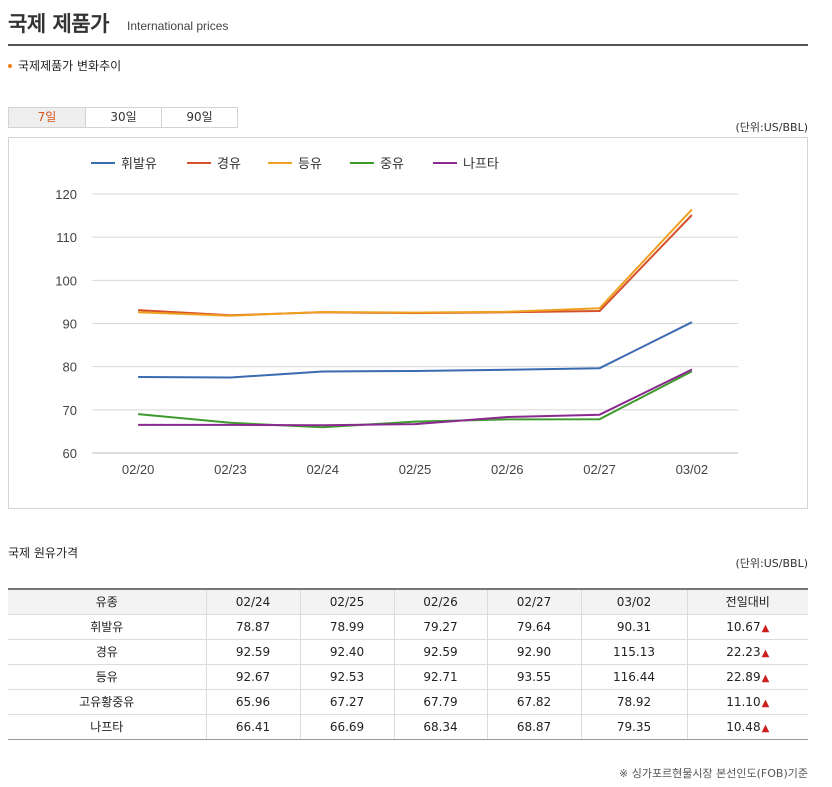 The image size is (832, 787). Describe the element at coordinates (199, 117) in the screenshot. I see `tab-90-days: 90일` at that location.